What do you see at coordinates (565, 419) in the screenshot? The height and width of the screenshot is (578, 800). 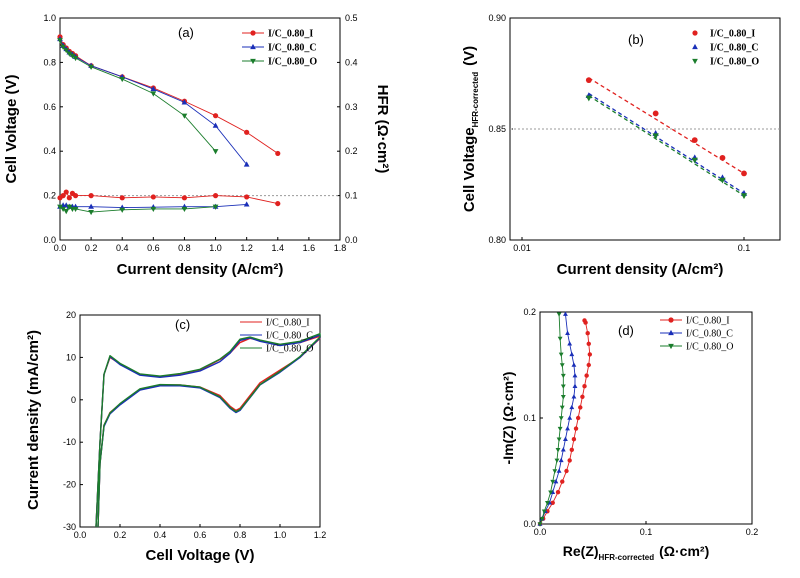 I see `panel-d-plot-area` at bounding box center [565, 419].